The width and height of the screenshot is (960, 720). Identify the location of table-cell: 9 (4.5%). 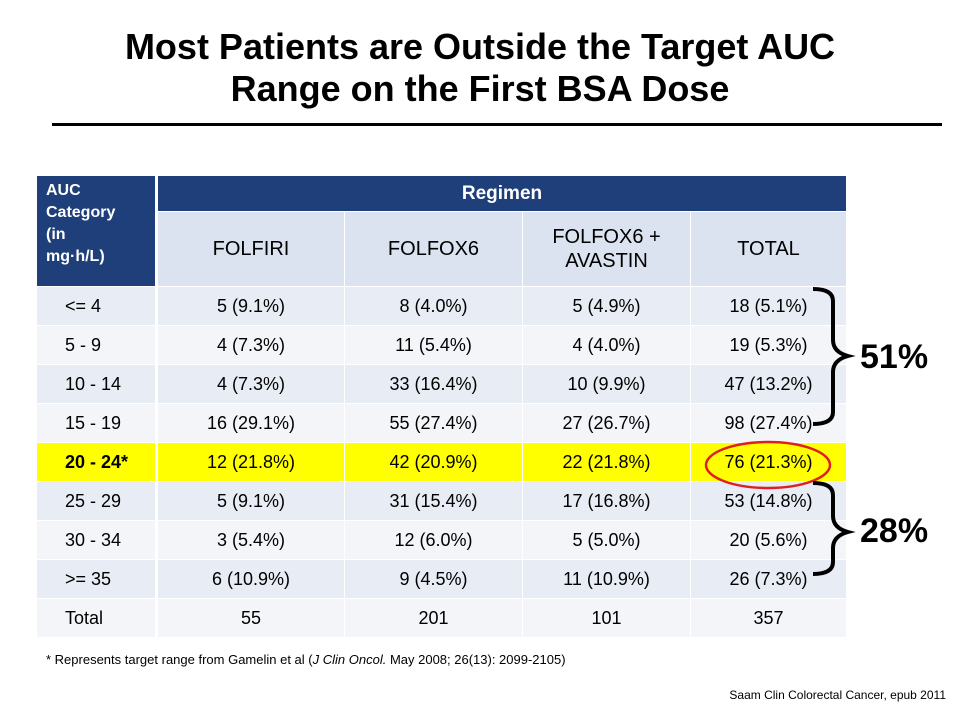
(433, 579).